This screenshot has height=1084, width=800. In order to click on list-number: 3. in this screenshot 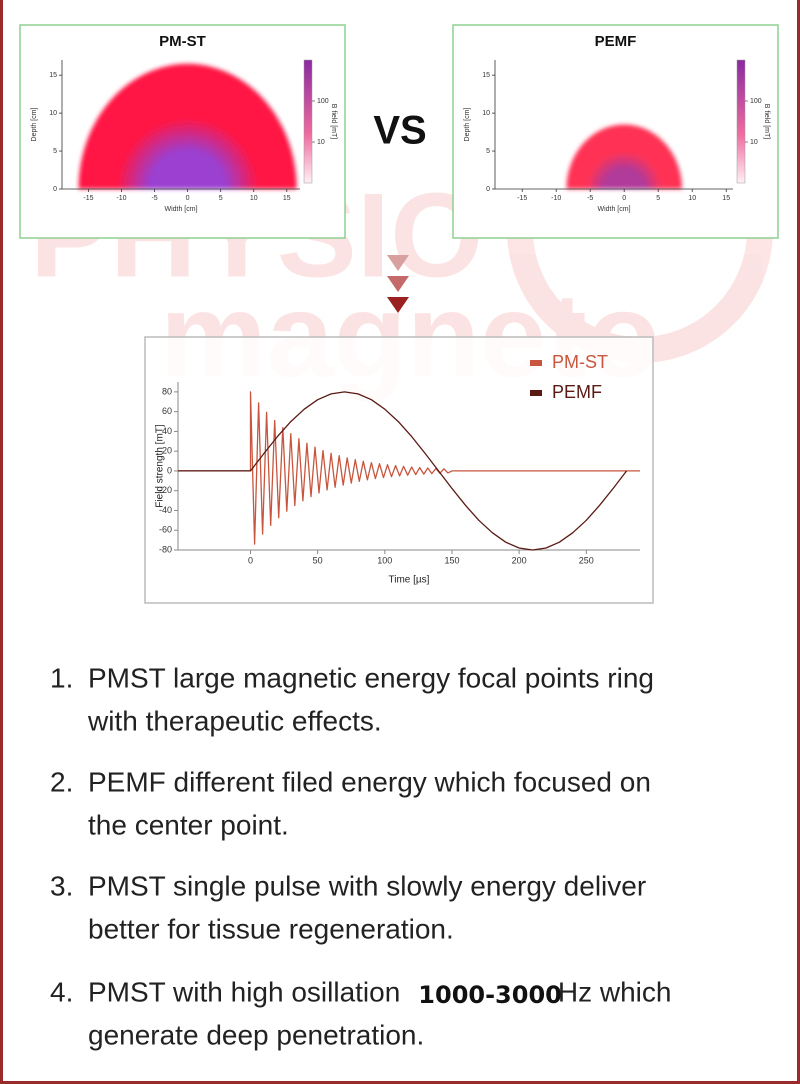, I will do `click(61, 885)`.